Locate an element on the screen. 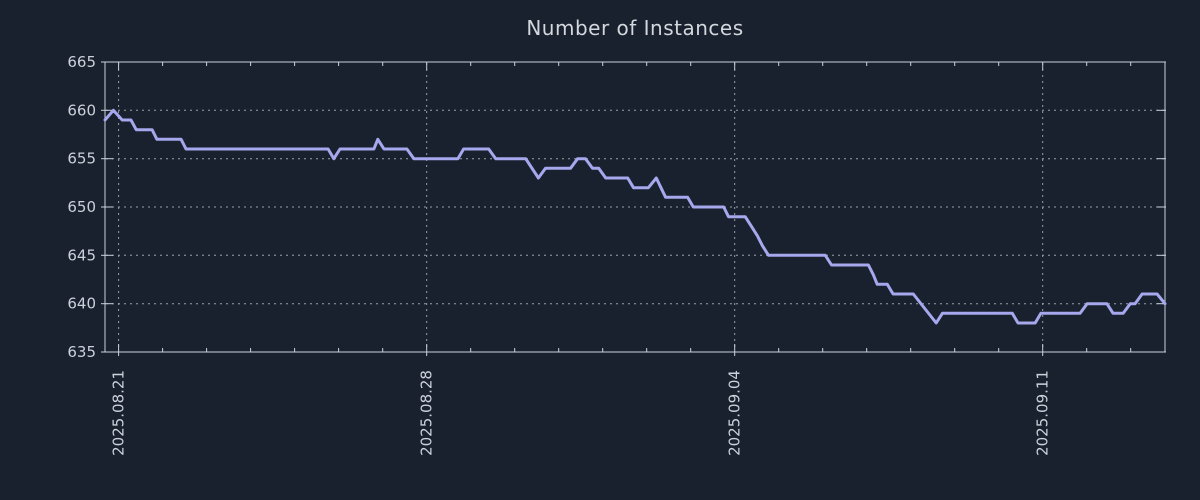  x-tick-label: 2025.09.04 is located at coordinates (735, 413).